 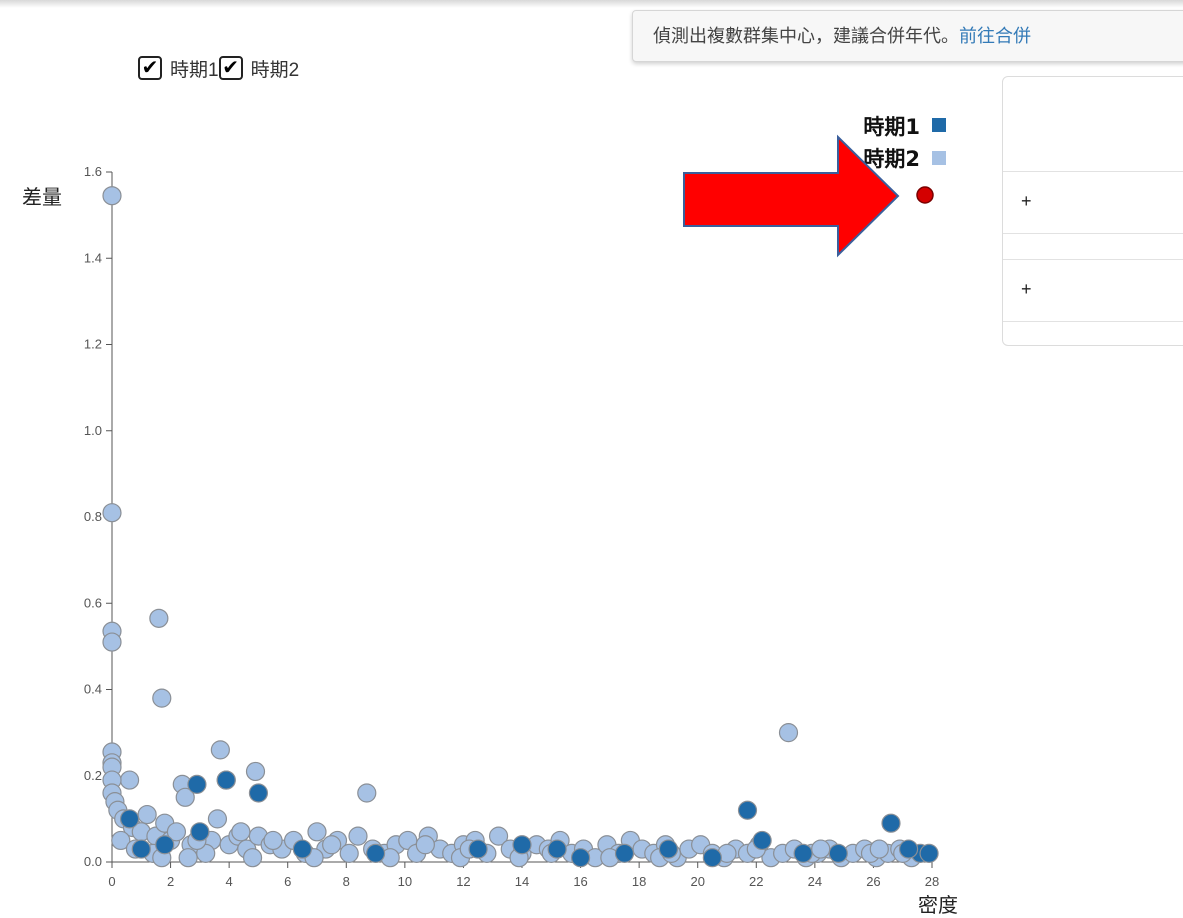 I want to click on y-tick-label: 1.0, so click(x=93, y=430).